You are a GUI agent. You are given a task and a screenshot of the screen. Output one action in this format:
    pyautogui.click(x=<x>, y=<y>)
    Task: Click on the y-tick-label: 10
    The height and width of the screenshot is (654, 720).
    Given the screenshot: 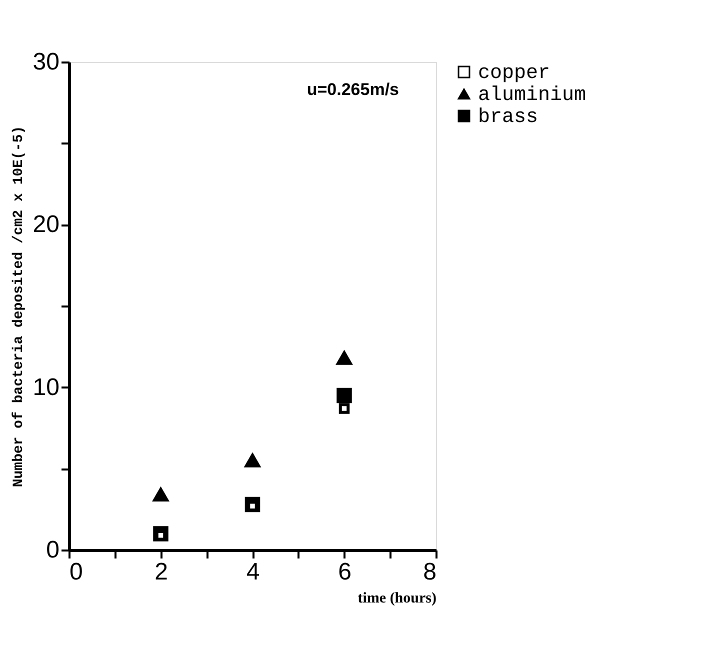 What is the action you would take?
    pyautogui.click(x=46, y=387)
    